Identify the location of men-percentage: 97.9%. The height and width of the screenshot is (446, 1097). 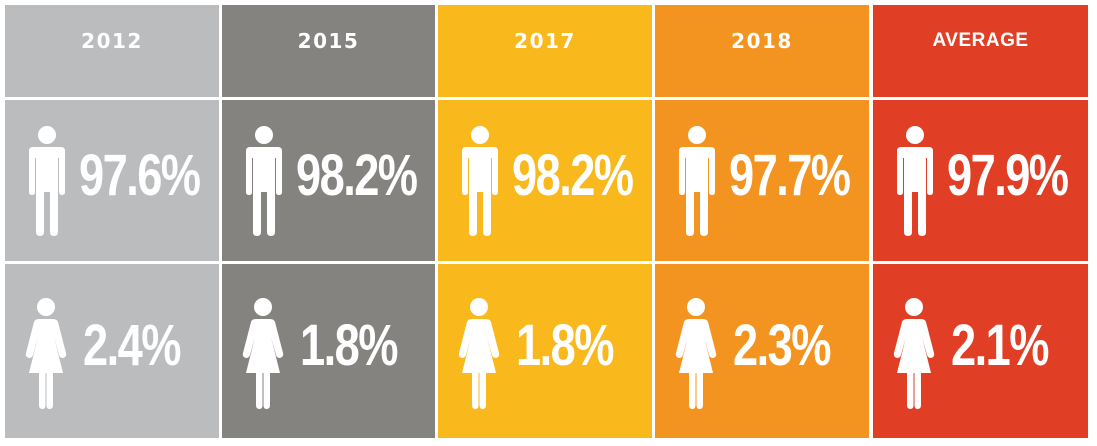
(1008, 175).